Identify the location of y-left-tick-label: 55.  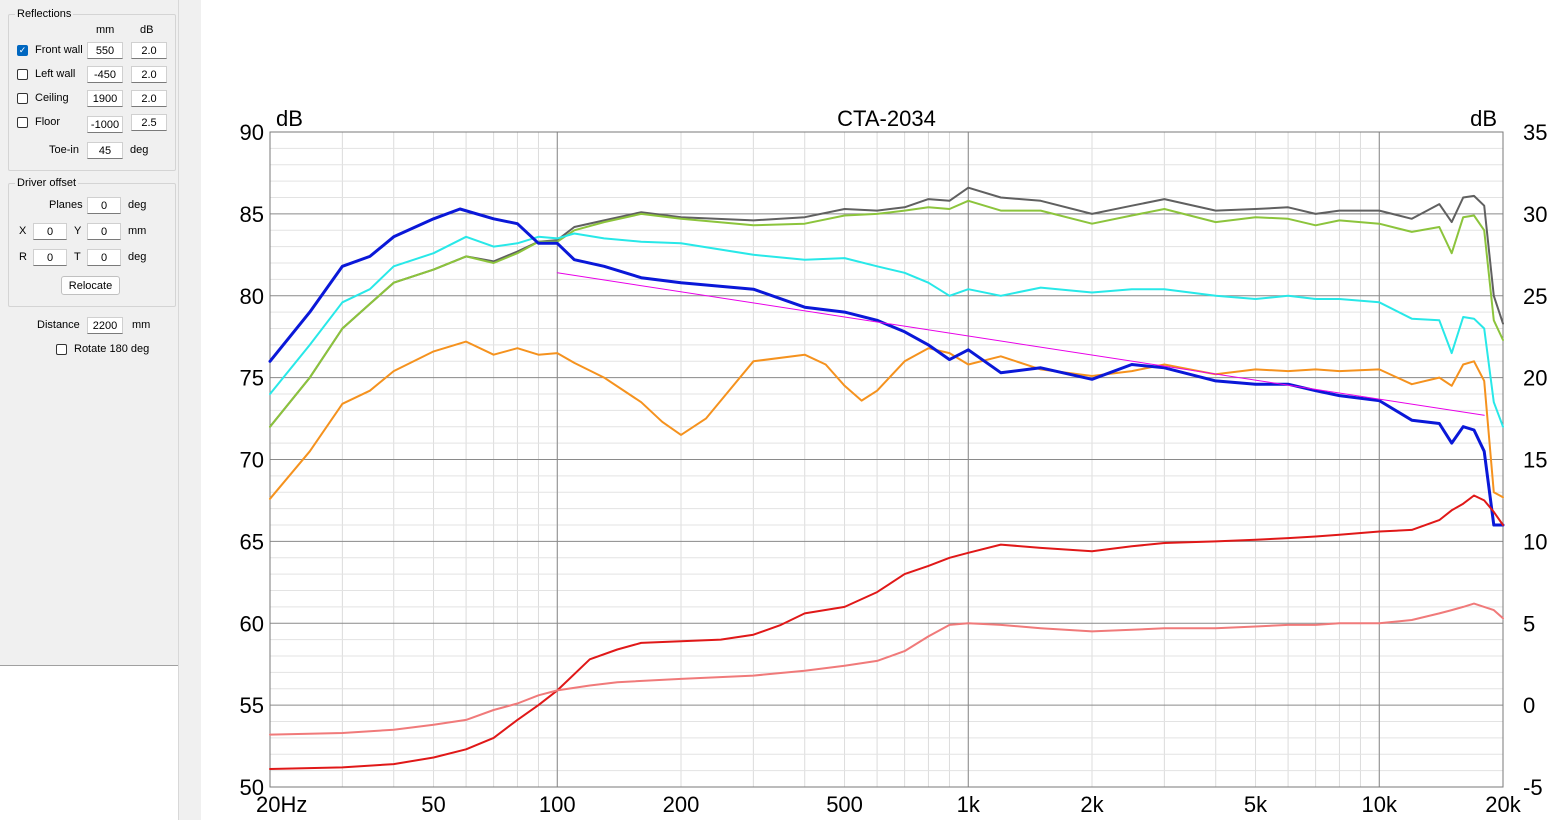
(252, 705).